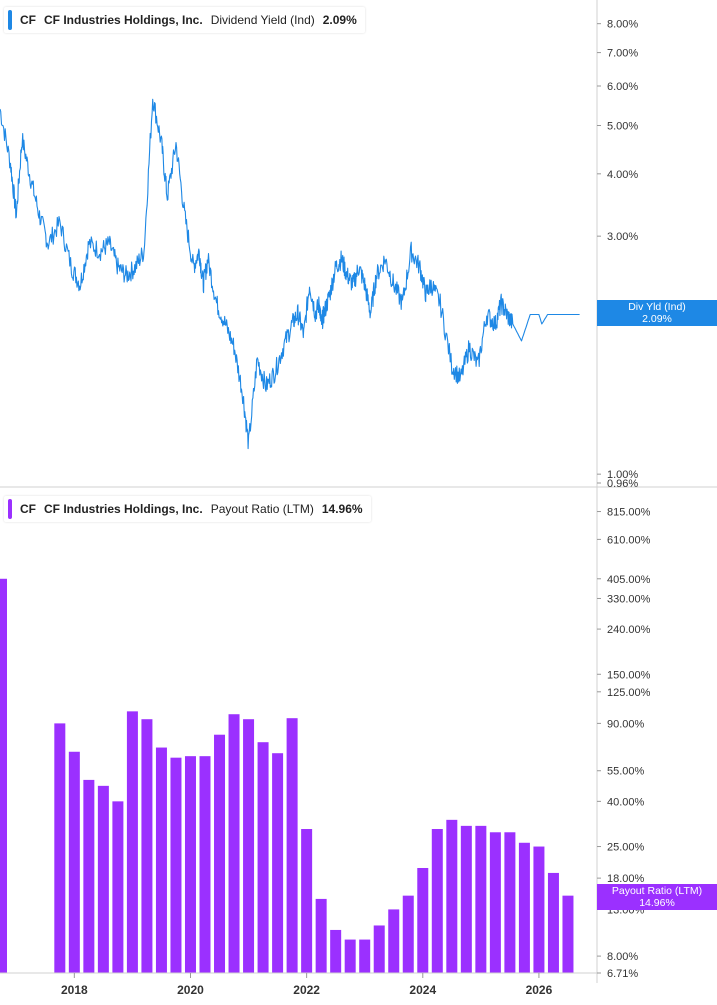 The height and width of the screenshot is (1005, 717). What do you see at coordinates (626, 879) in the screenshot?
I see `payout-y-tick-label: 18.00%` at bounding box center [626, 879].